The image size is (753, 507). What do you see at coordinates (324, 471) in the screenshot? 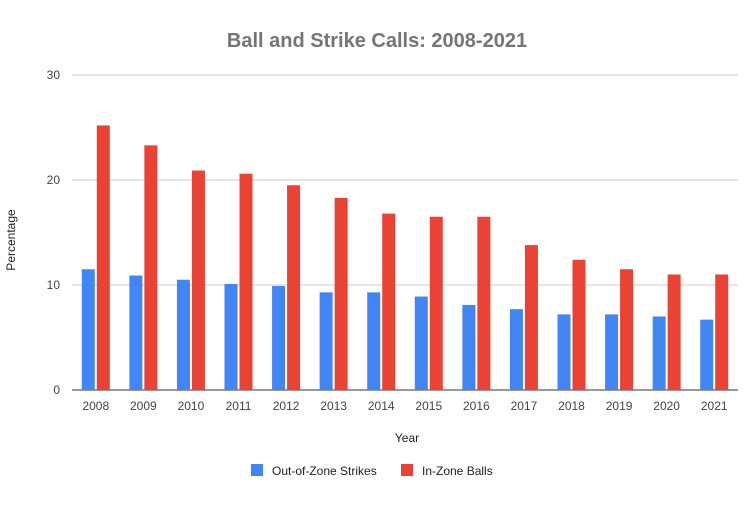
I see `legend-label: Out-of-Zone Strikes` at bounding box center [324, 471].